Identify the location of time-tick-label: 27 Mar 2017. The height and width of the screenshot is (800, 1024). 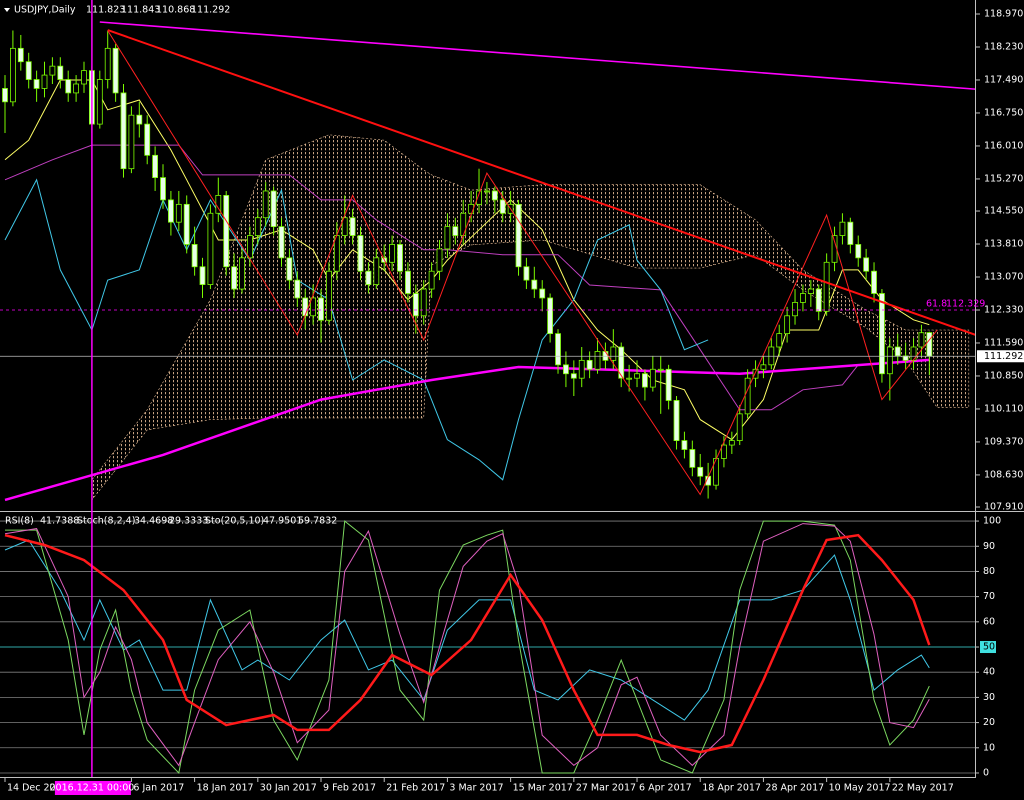
(606, 788).